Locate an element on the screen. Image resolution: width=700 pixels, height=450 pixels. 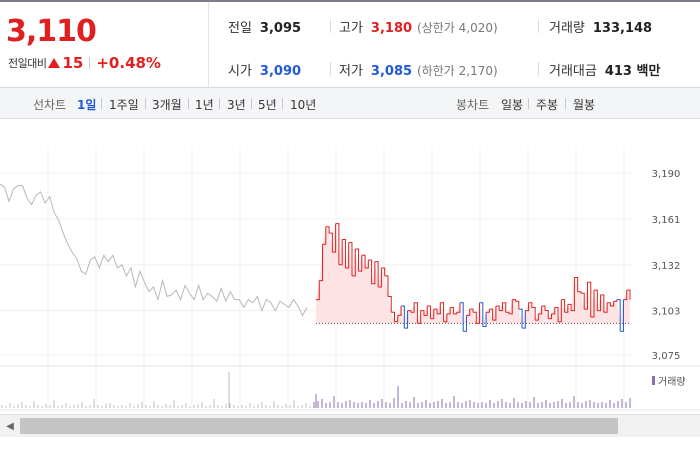
change-label: 전일대비 is located at coordinates (27, 63).